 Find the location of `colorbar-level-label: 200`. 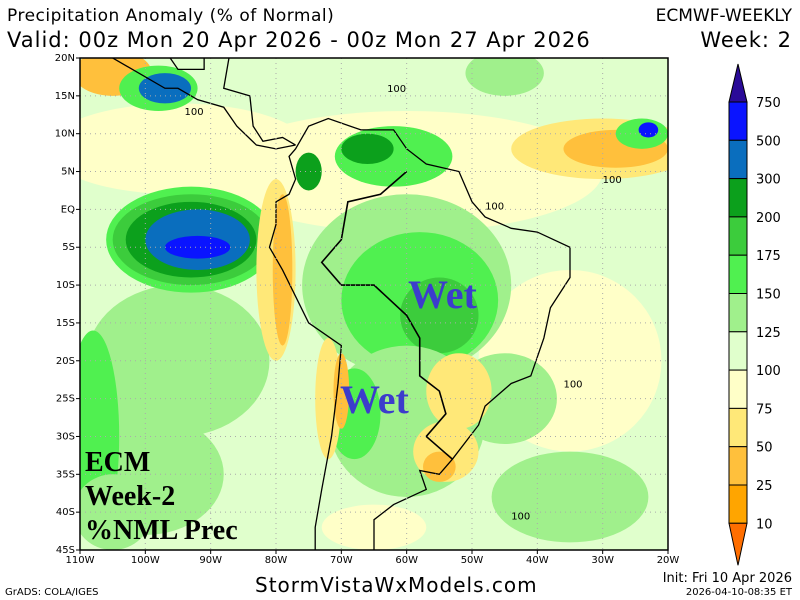

colorbar-level-label: 200 is located at coordinates (768, 218).